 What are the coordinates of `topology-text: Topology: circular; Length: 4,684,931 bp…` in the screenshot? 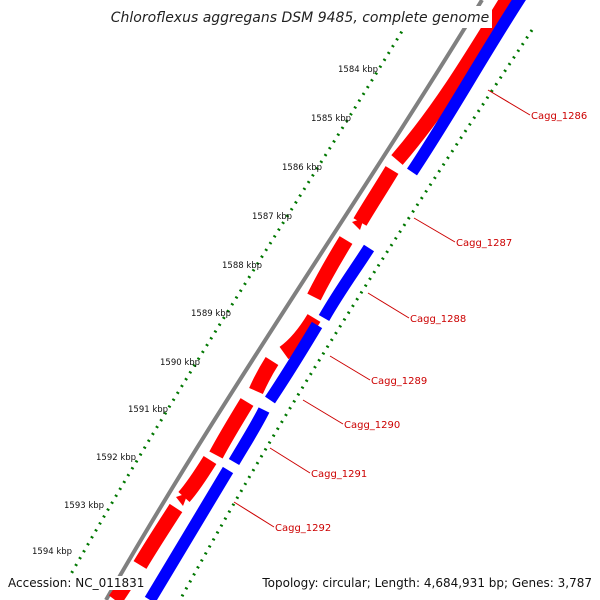 It's located at (427, 583).